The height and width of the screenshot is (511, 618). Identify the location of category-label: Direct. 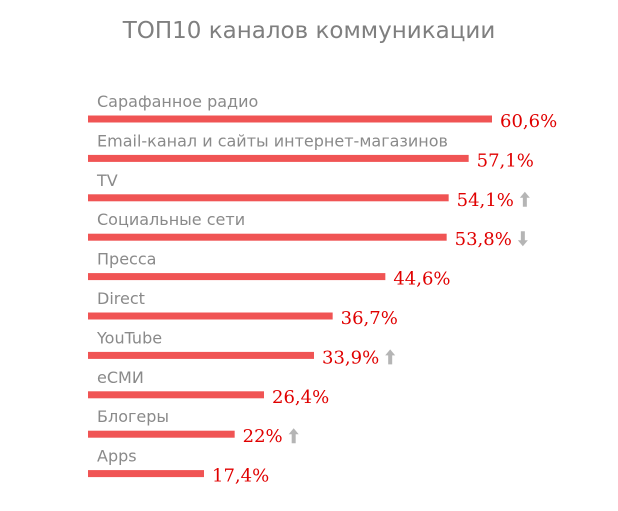
(121, 298).